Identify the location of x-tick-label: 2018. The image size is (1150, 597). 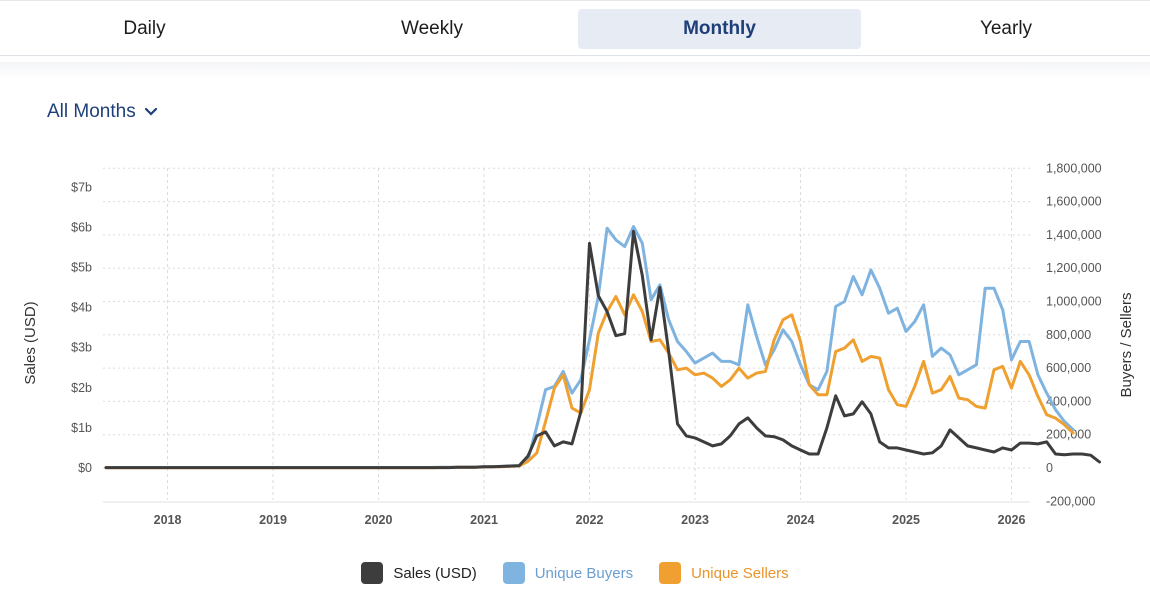
(168, 520).